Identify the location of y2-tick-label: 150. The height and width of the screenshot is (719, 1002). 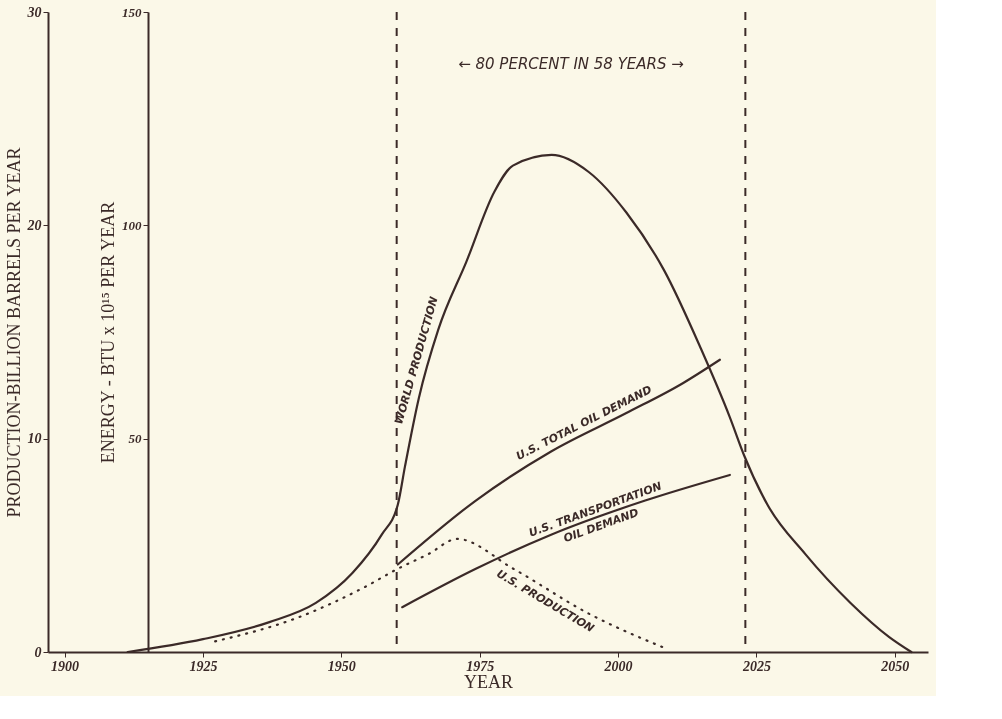
(132, 12).